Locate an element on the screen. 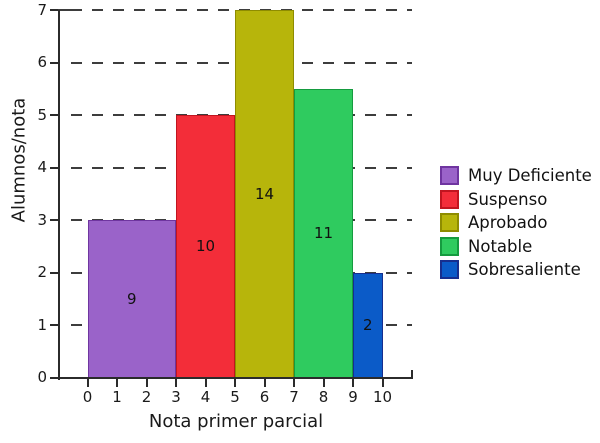  y-tick-label: 5 is located at coordinates (42, 114).